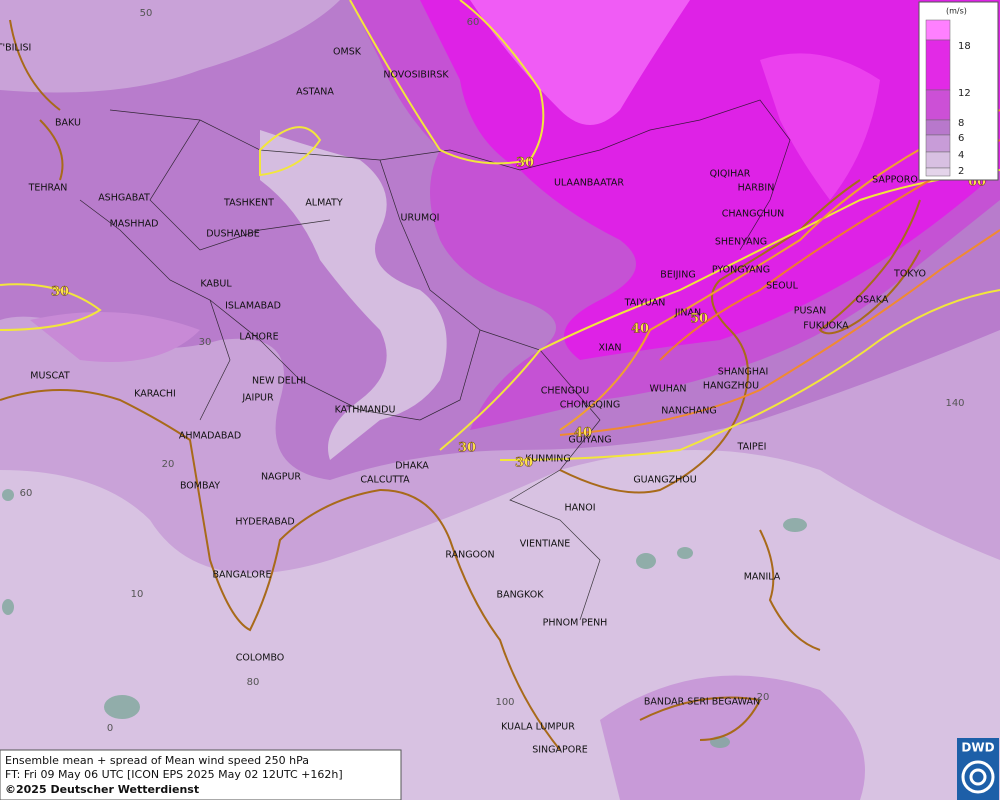  What do you see at coordinates (420, 218) in the screenshot?
I see `city-label: URUMQI` at bounding box center [420, 218].